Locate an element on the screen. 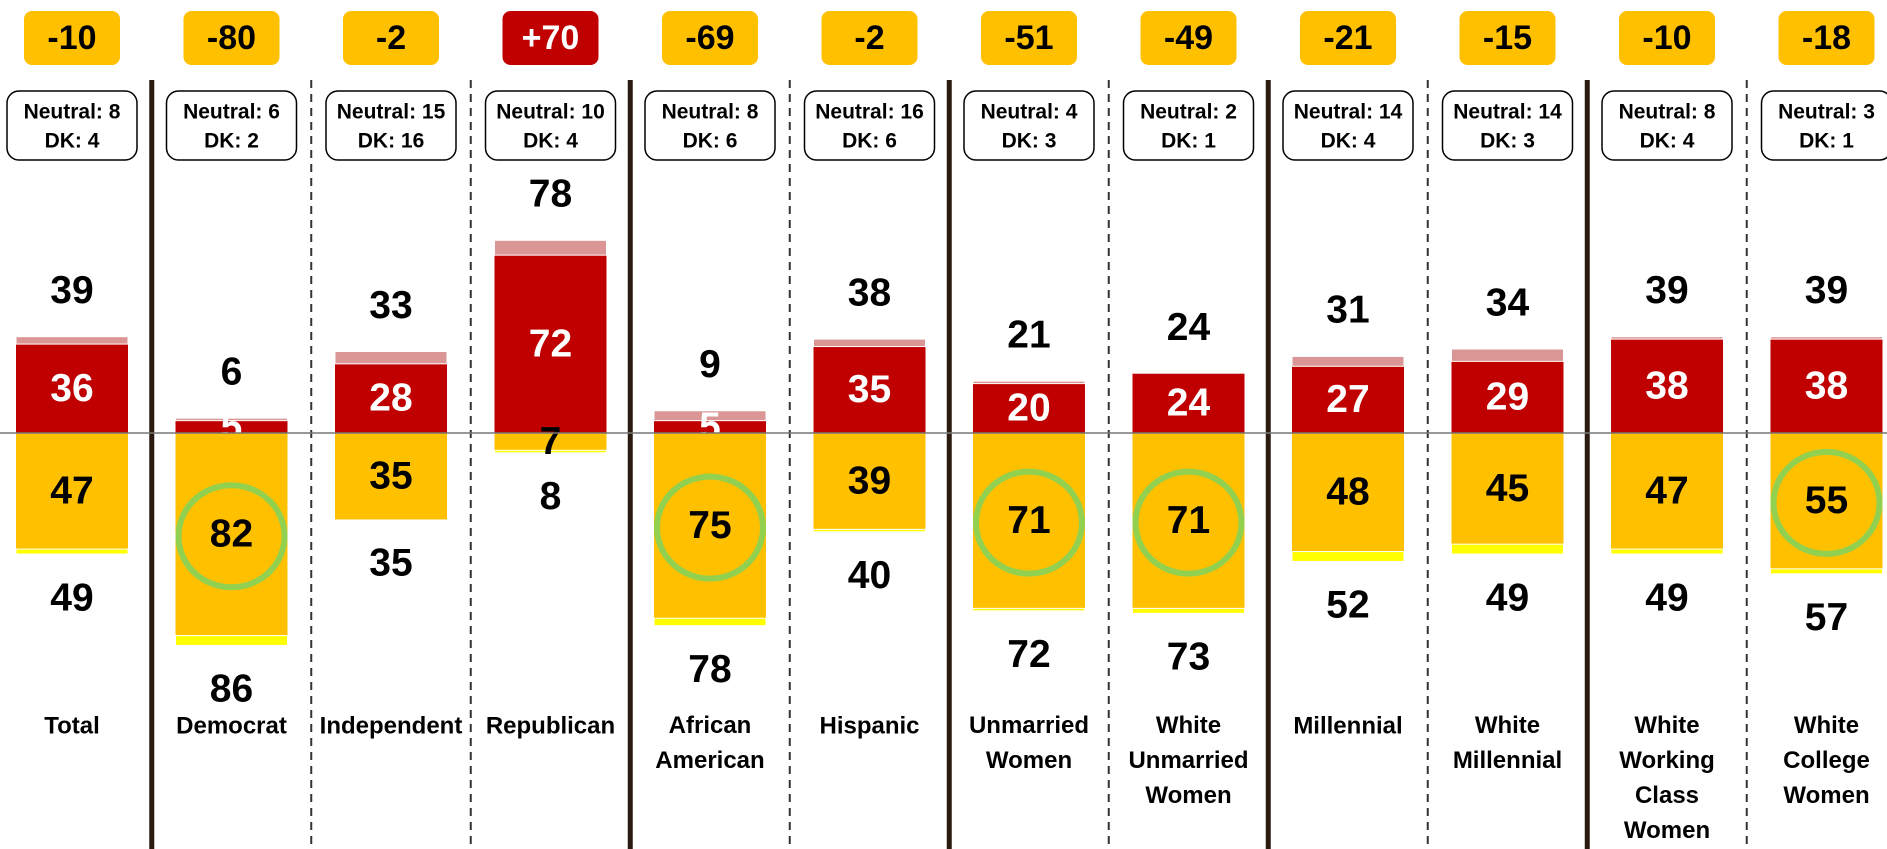  category-label: Unmarried Women is located at coordinates (1029, 743).